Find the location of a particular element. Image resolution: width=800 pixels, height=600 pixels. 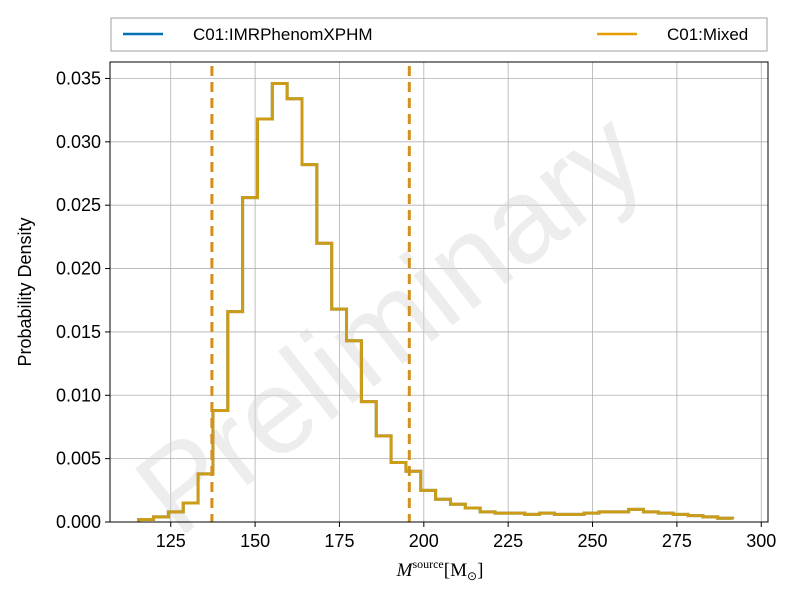

x-tick-label: 225 is located at coordinates (508, 541).